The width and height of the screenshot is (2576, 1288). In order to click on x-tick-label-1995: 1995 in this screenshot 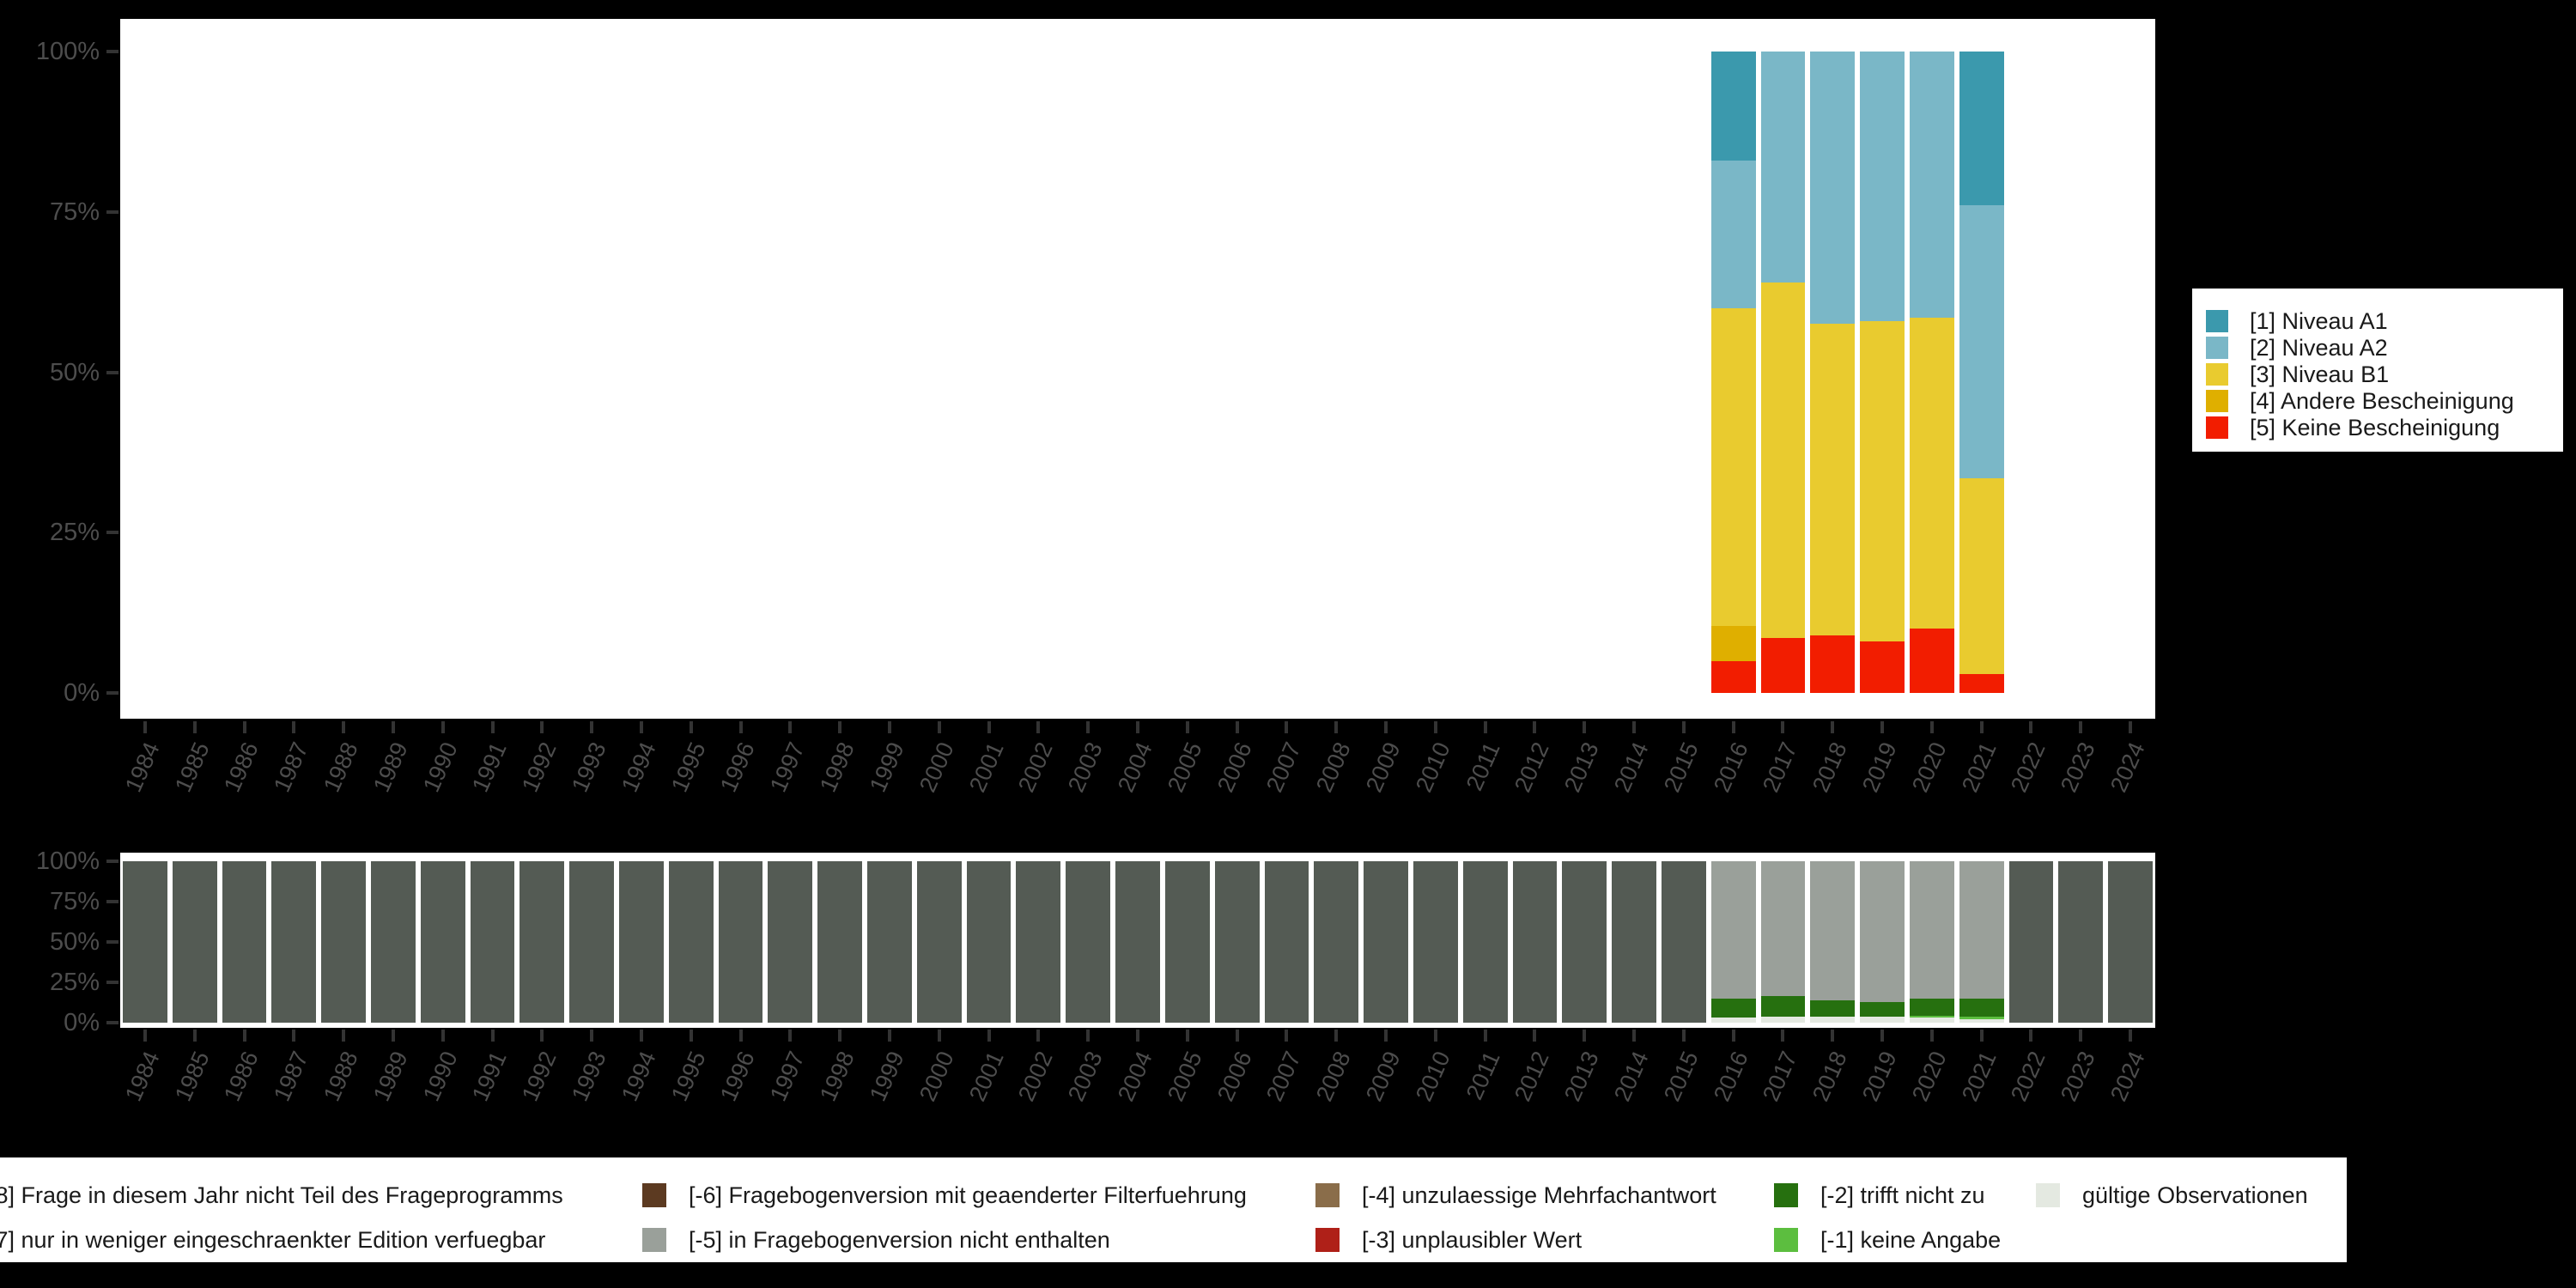, I will do `click(688, 1076)`.